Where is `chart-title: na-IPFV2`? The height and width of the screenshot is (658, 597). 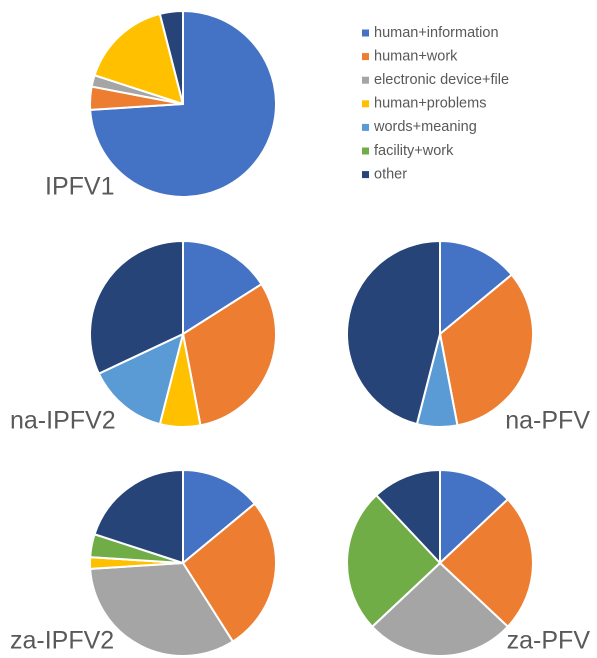
chart-title: na-IPFV2 is located at coordinates (63, 421).